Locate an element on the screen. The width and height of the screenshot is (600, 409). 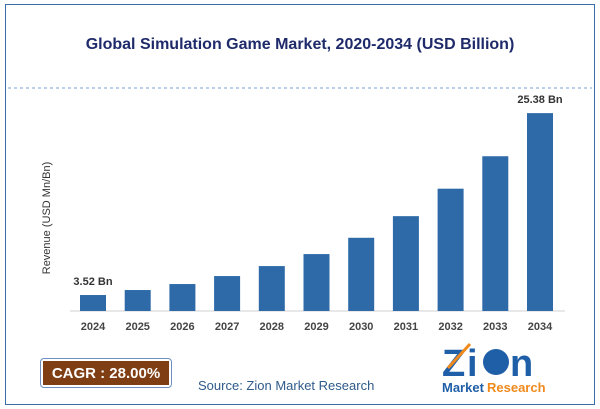
bar-2026 is located at coordinates (182, 297).